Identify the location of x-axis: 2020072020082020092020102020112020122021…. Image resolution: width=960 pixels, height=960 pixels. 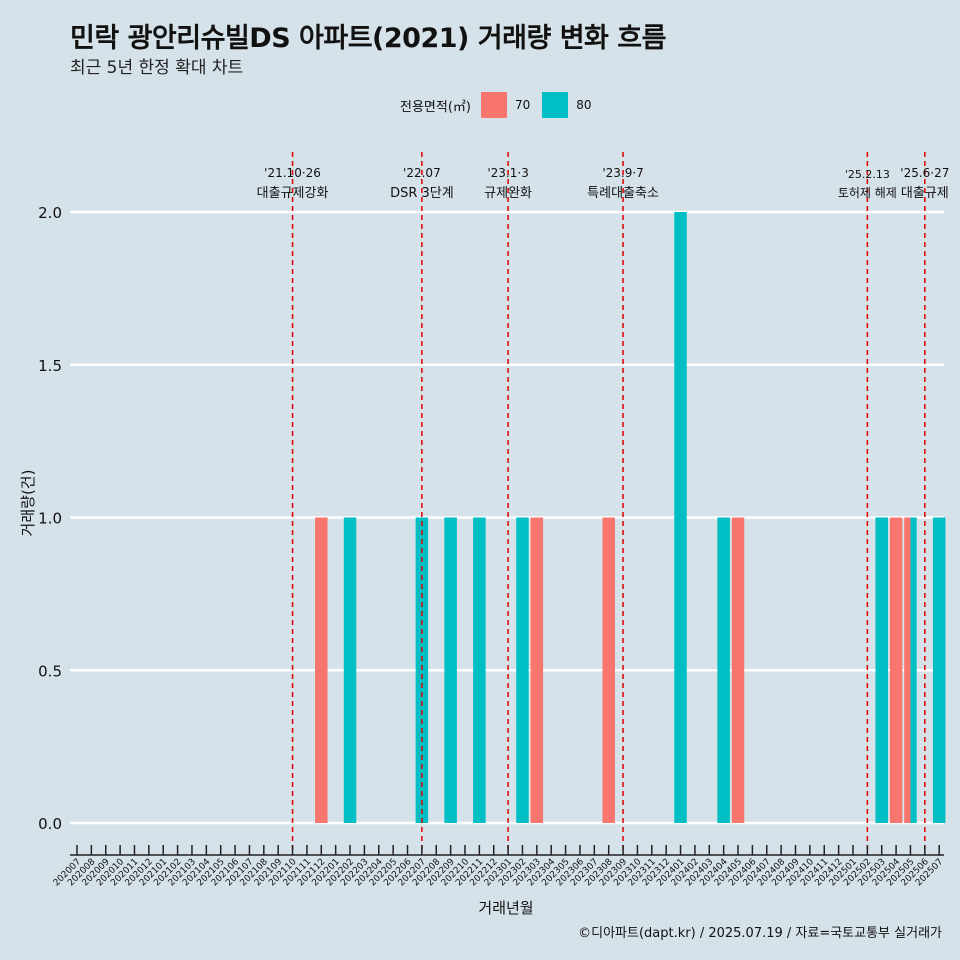
(498, 866).